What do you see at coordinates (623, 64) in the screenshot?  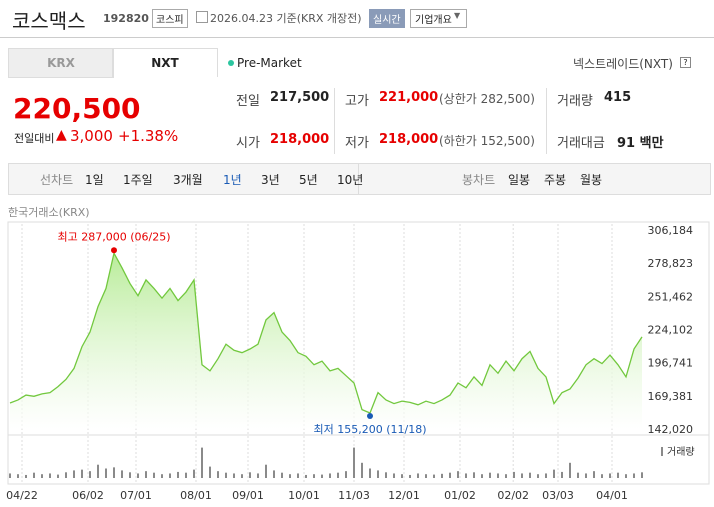 I see `exchange: 넥스트레이드(NXT)` at bounding box center [623, 64].